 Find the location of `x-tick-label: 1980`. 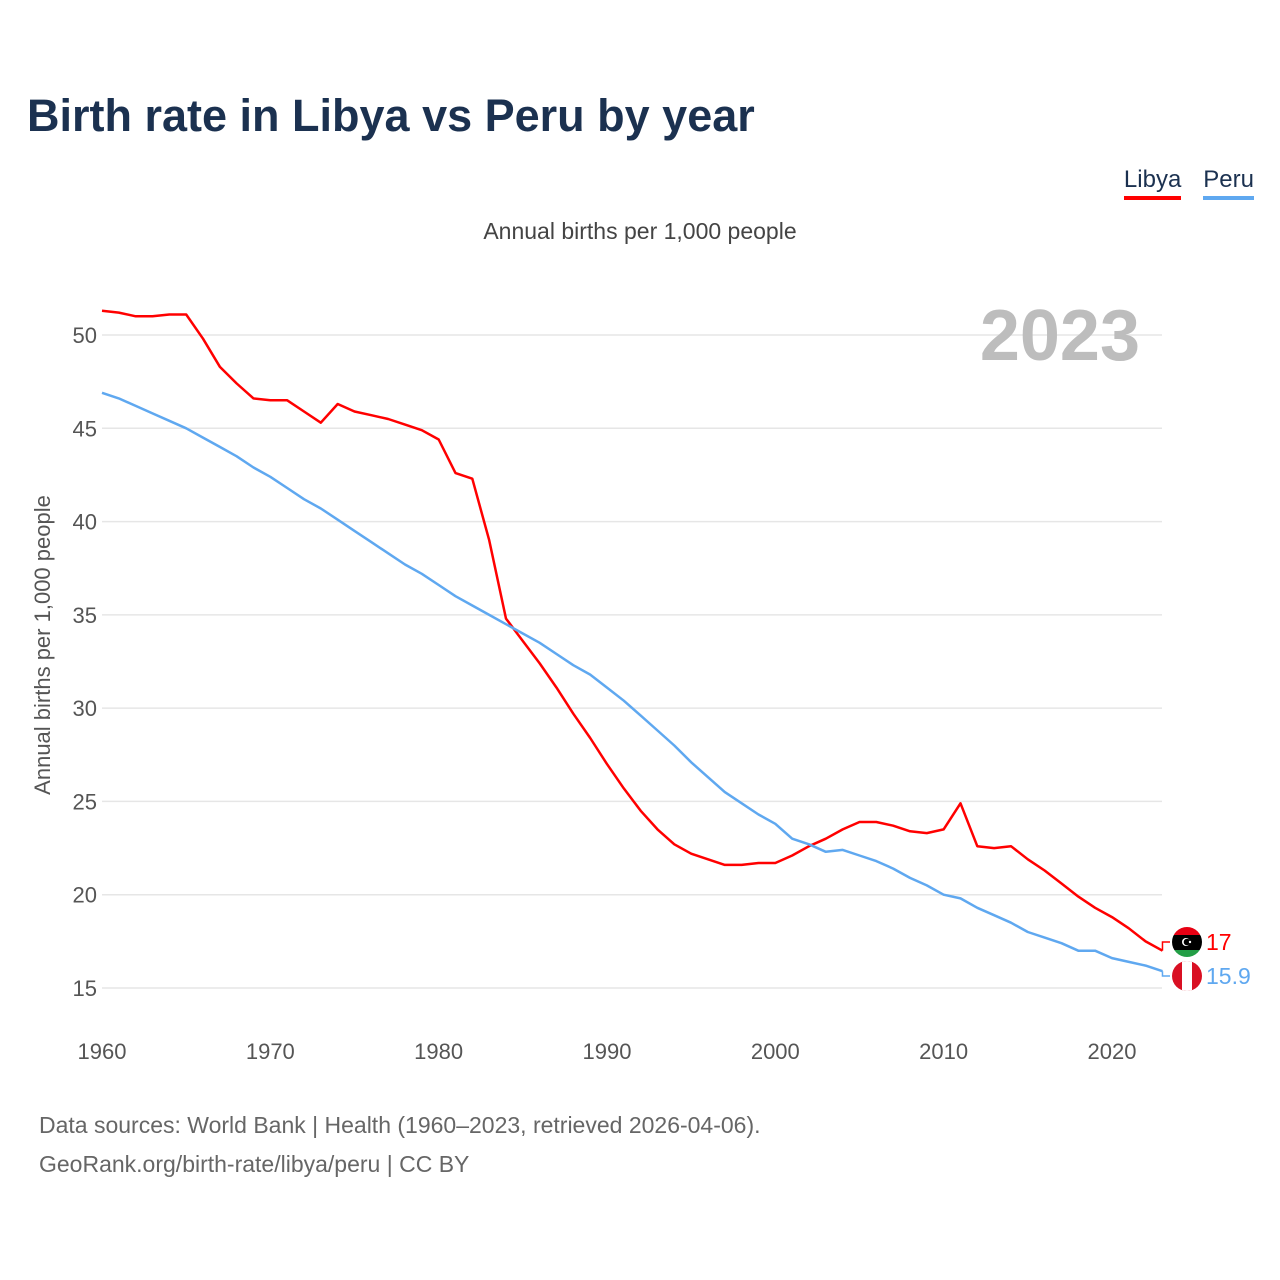

x-tick-label: 1980 is located at coordinates (438, 1051).